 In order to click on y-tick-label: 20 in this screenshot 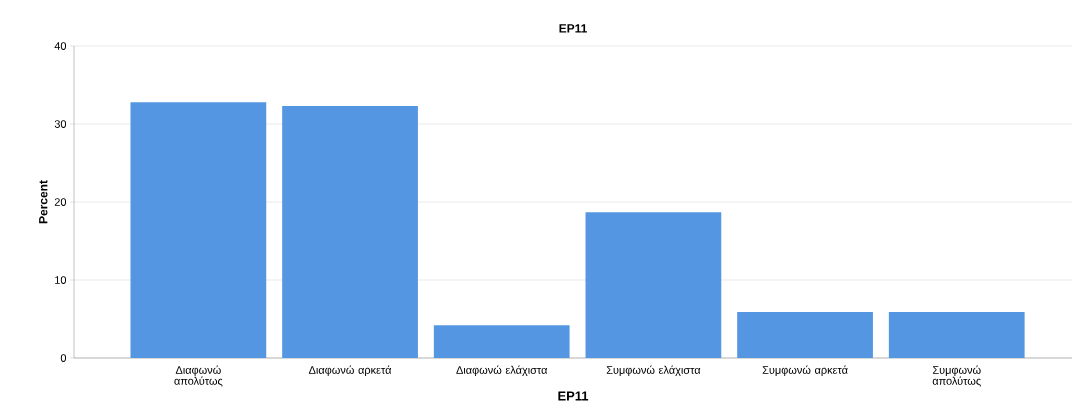, I will do `click(60, 202)`.